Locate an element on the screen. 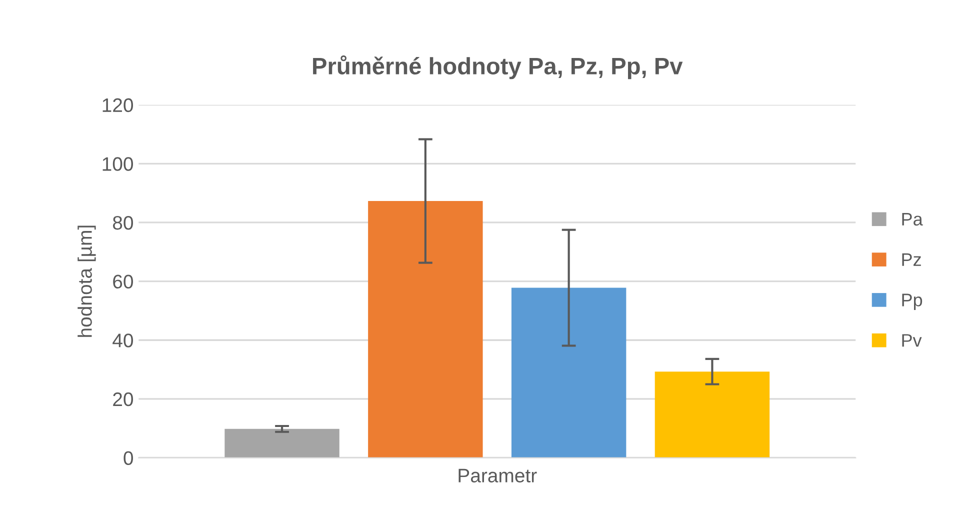 The image size is (956, 519). legend-label: Pa is located at coordinates (912, 219).